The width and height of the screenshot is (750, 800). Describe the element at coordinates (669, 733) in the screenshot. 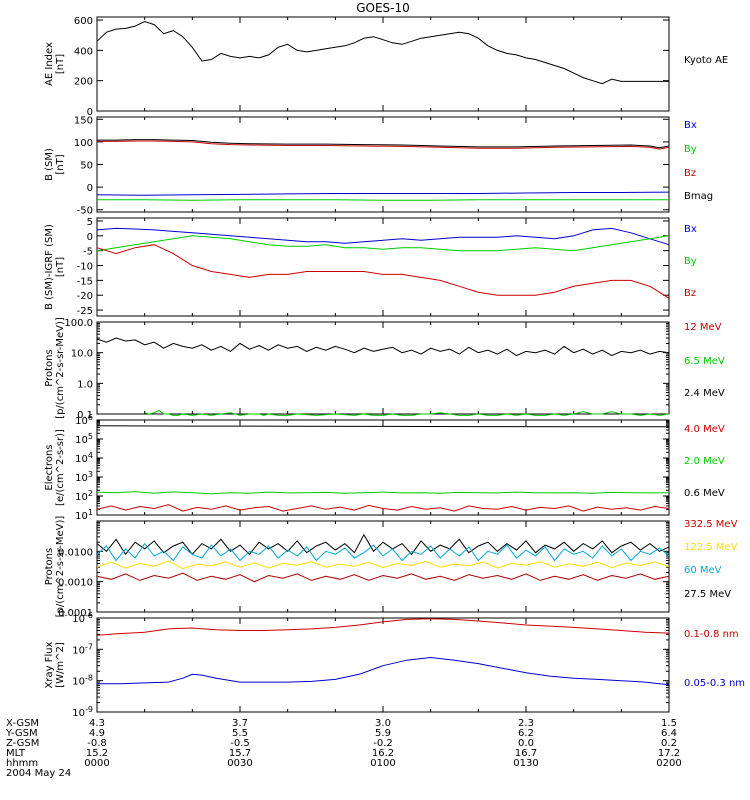

I see `x-tick-value: 6.4` at that location.